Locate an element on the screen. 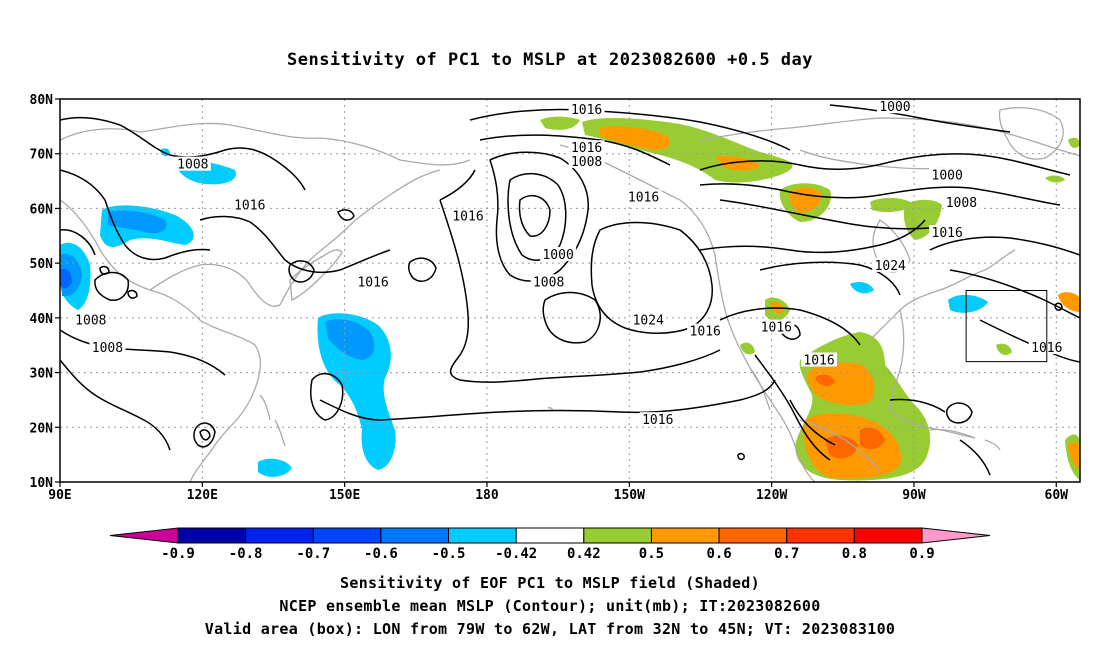 Image resolution: width=1100 pixels, height=650 pixels. contour-1008-canada is located at coordinates (825, 214).